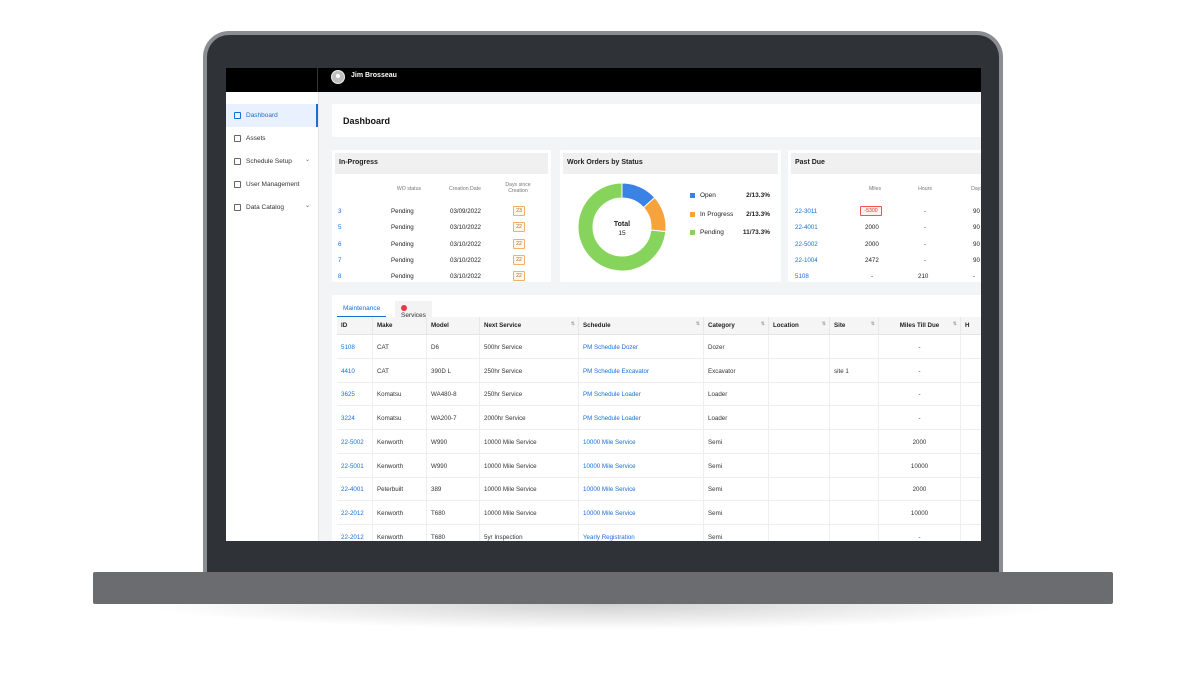 This screenshot has width=1200, height=674. Describe the element at coordinates (622, 224) in the screenshot. I see `donut-center-label: Total` at that location.